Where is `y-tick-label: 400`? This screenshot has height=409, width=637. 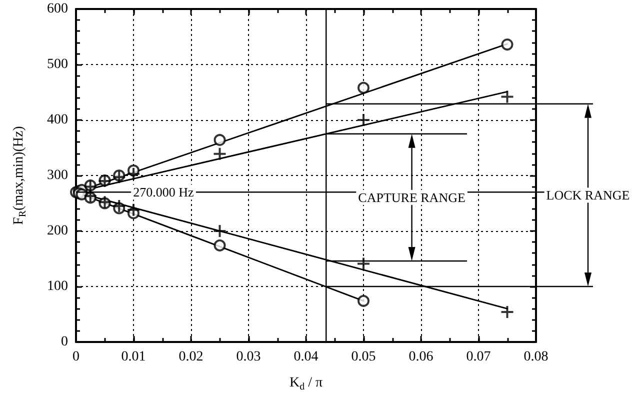
y-tick-label: 400 is located at coordinates (57, 120).